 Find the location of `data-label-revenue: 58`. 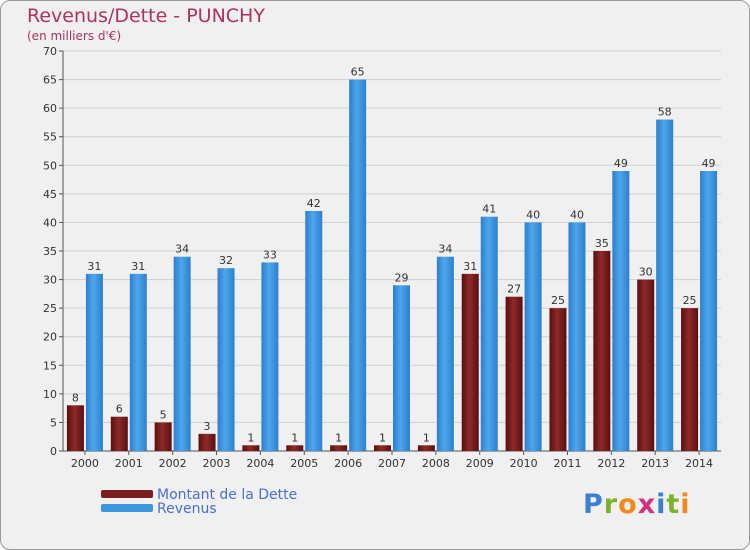

data-label-revenue: 58 is located at coordinates (665, 112).